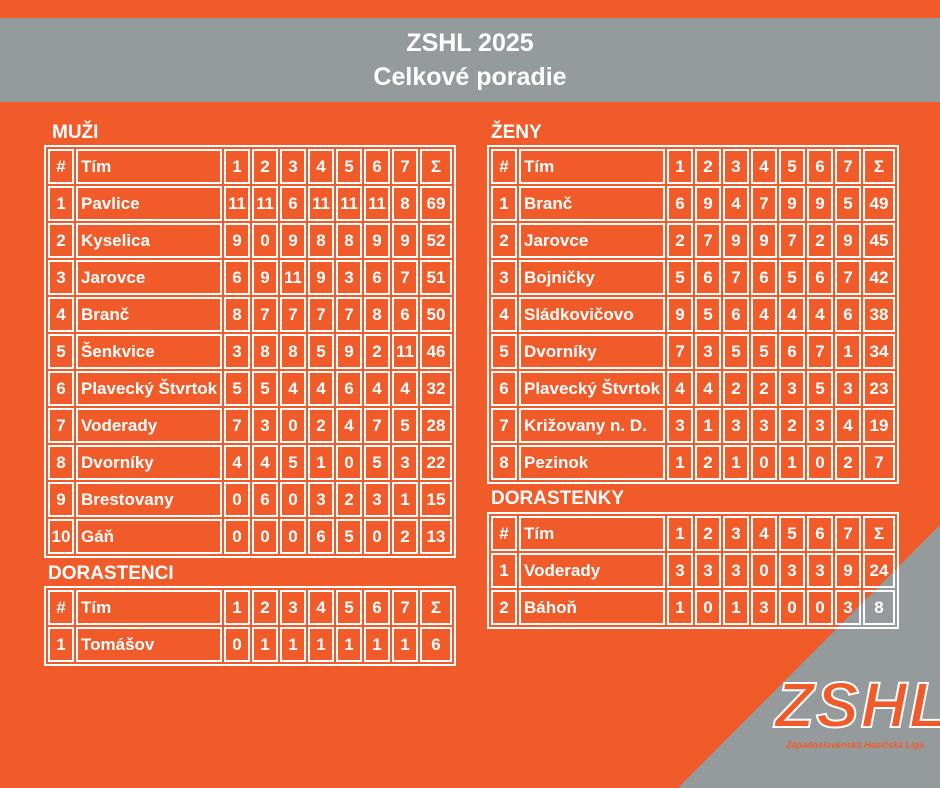 The image size is (940, 788). What do you see at coordinates (470, 60) in the screenshot?
I see `header: ZSHL 2025 Celkové poradie` at bounding box center [470, 60].